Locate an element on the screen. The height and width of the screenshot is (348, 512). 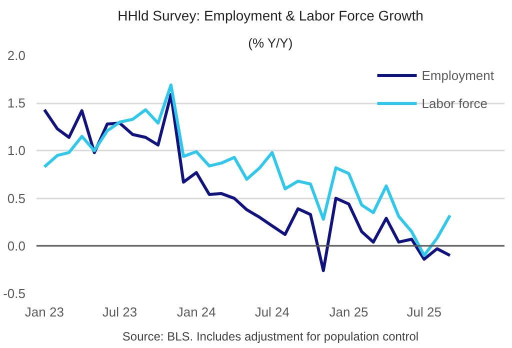
legend-label: Labor force is located at coordinates (455, 103).